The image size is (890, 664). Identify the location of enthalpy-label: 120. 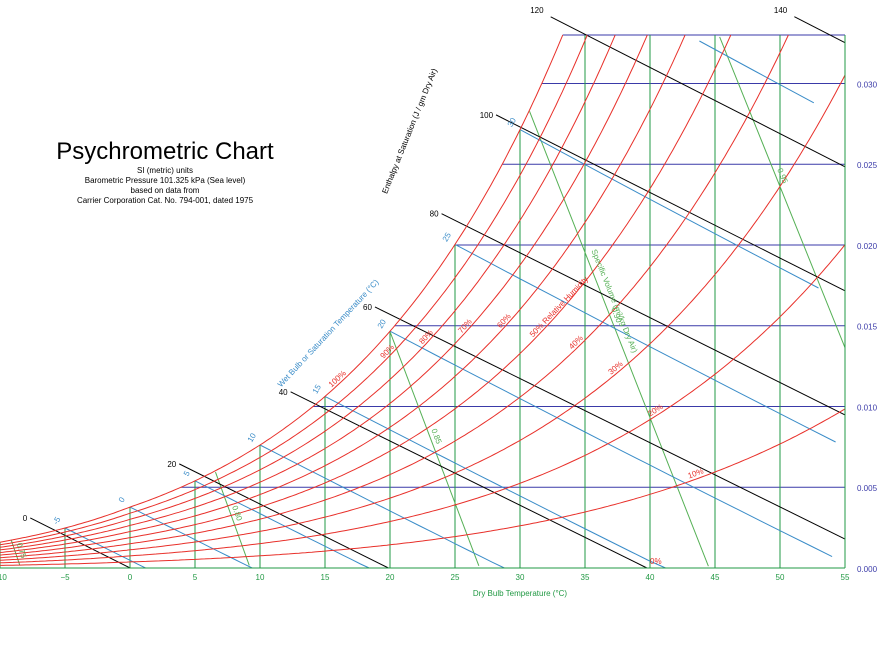
(537, 10).